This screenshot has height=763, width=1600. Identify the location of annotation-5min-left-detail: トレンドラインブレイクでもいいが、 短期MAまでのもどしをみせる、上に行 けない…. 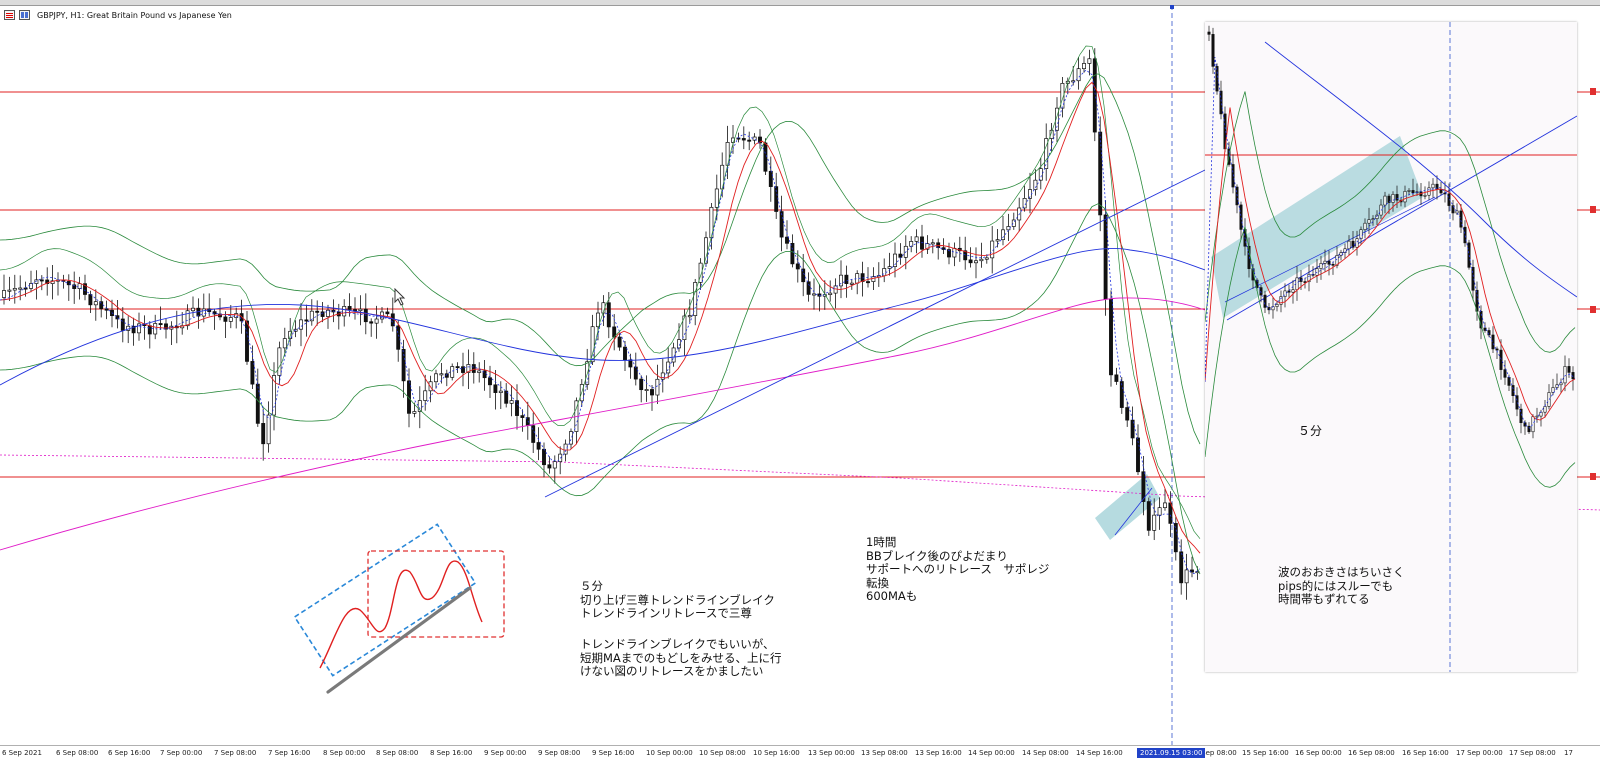
(681, 657).